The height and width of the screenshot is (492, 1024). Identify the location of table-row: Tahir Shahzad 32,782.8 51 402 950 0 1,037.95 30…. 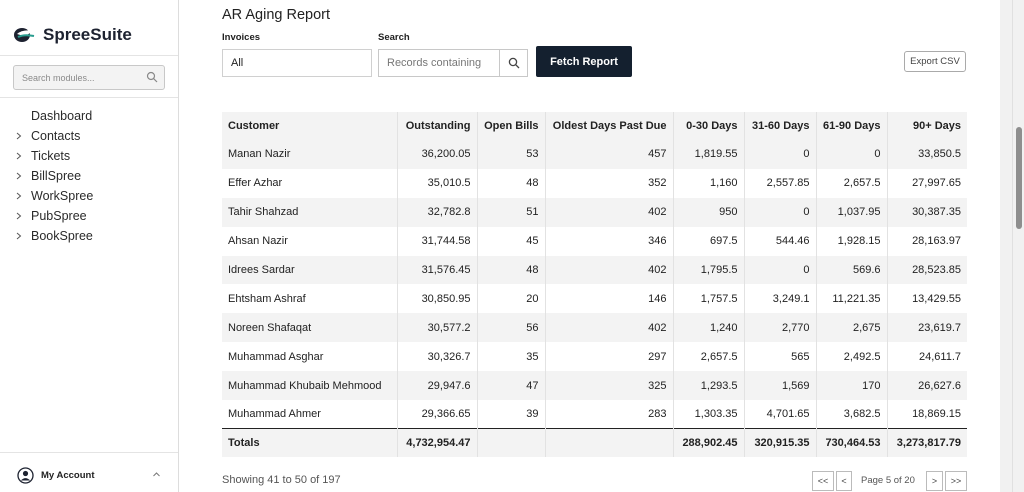
(594, 212).